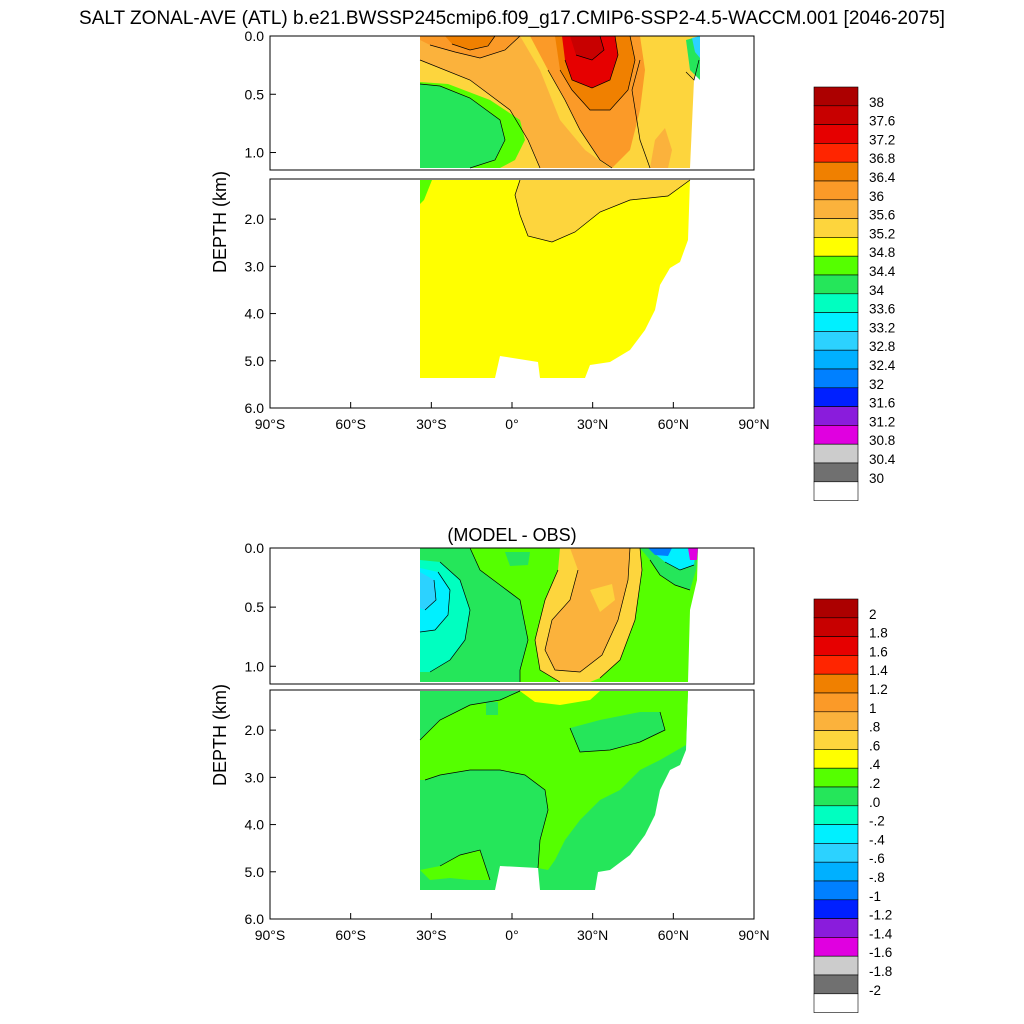 The image size is (1024, 1024). I want to click on colorbar-label: 1, so click(873, 708).